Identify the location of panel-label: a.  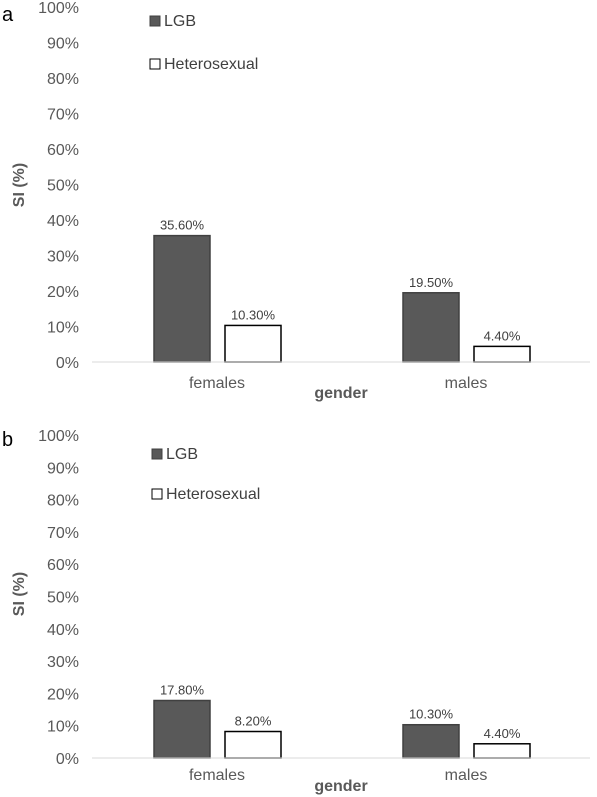
(8, 15).